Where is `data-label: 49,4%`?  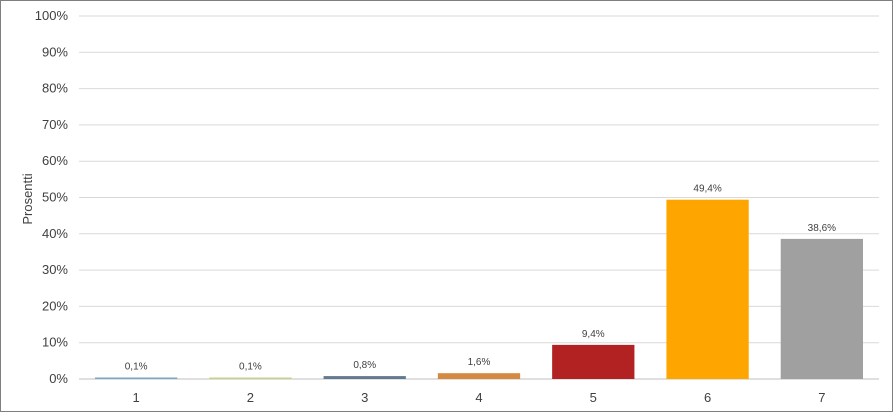 data-label: 49,4% is located at coordinates (707, 189).